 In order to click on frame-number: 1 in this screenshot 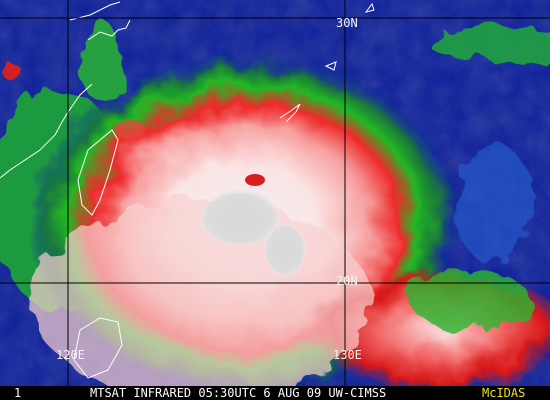, I will do `click(17, 393)`.